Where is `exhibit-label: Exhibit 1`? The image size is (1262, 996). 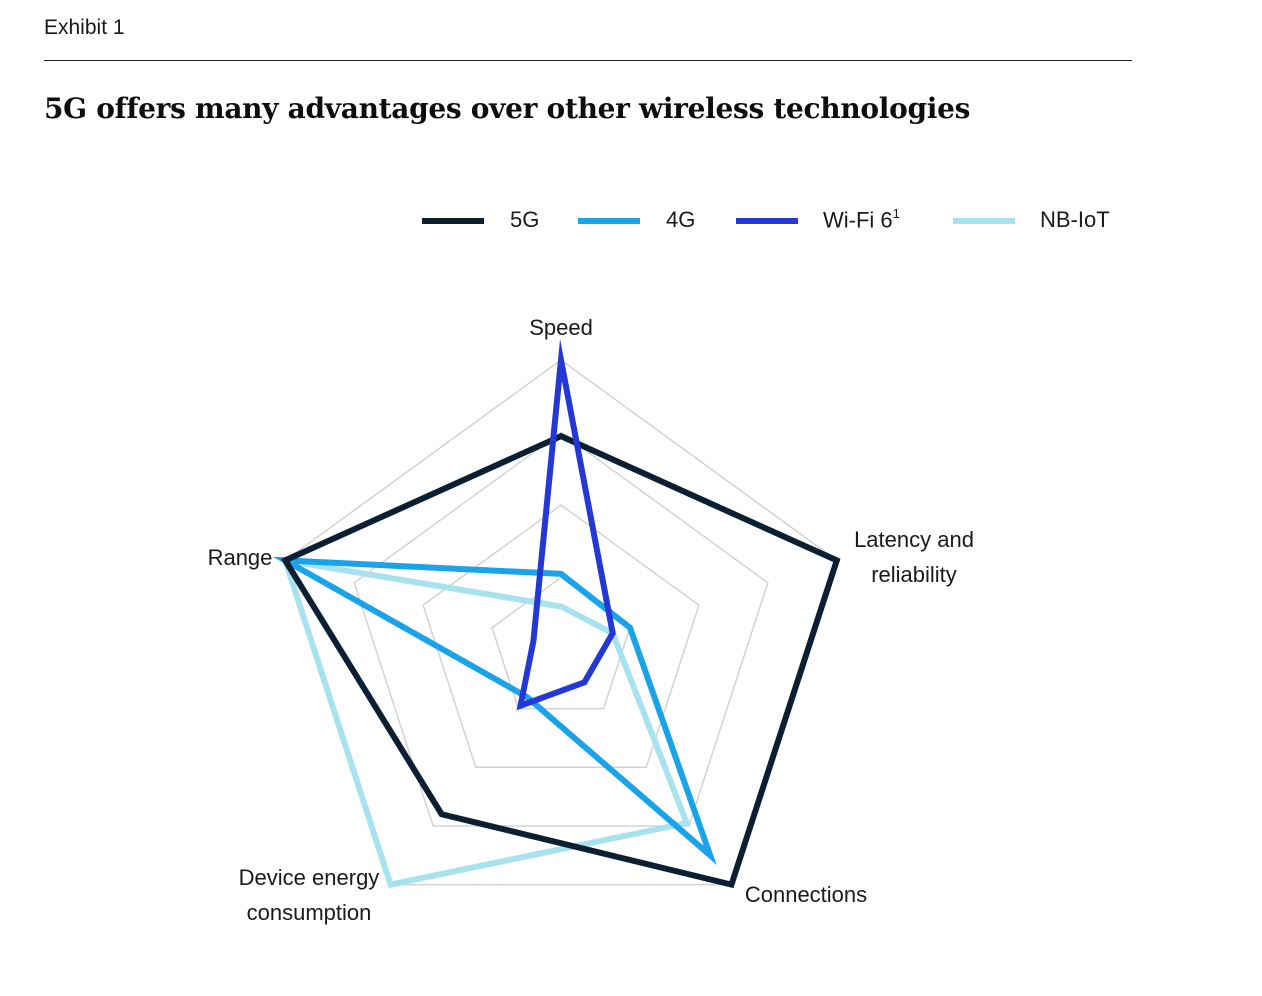 exhibit-label: Exhibit 1 is located at coordinates (84, 27).